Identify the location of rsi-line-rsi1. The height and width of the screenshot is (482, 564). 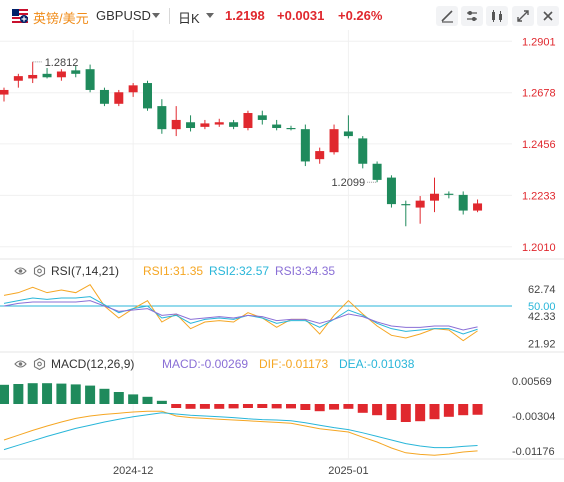
(240, 313).